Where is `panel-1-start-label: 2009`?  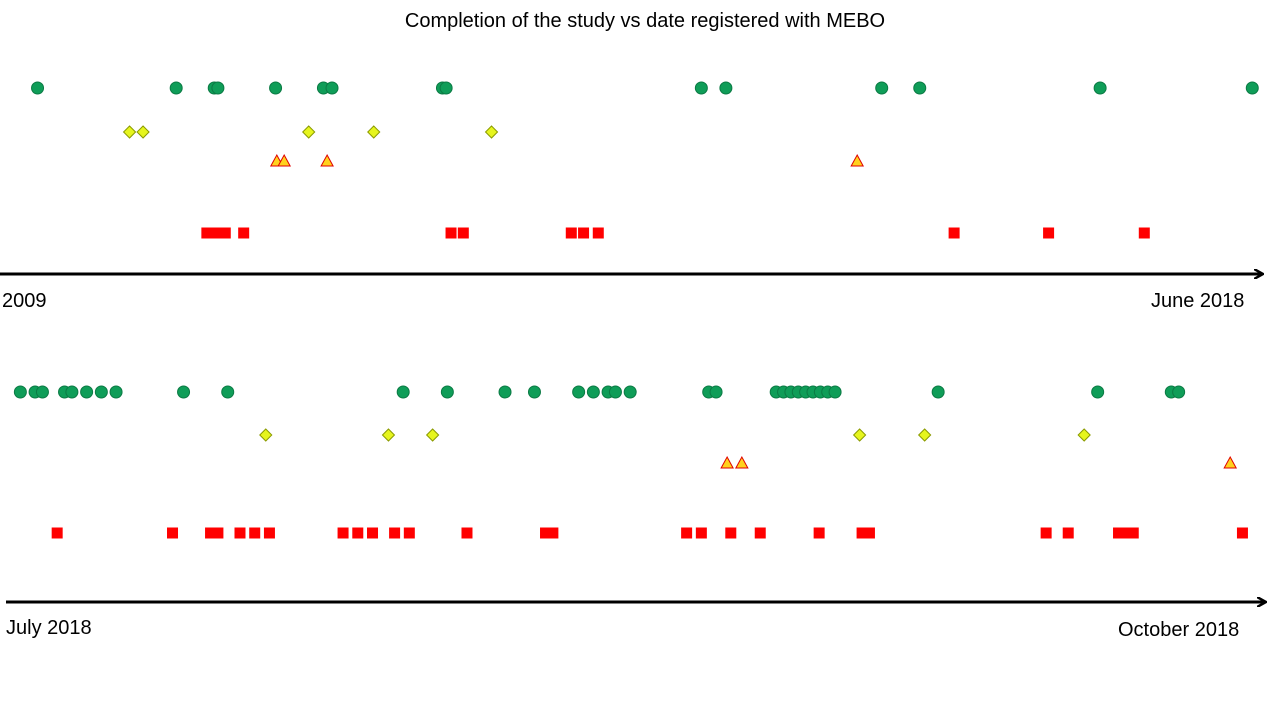 panel-1-start-label: 2009 is located at coordinates (24, 301).